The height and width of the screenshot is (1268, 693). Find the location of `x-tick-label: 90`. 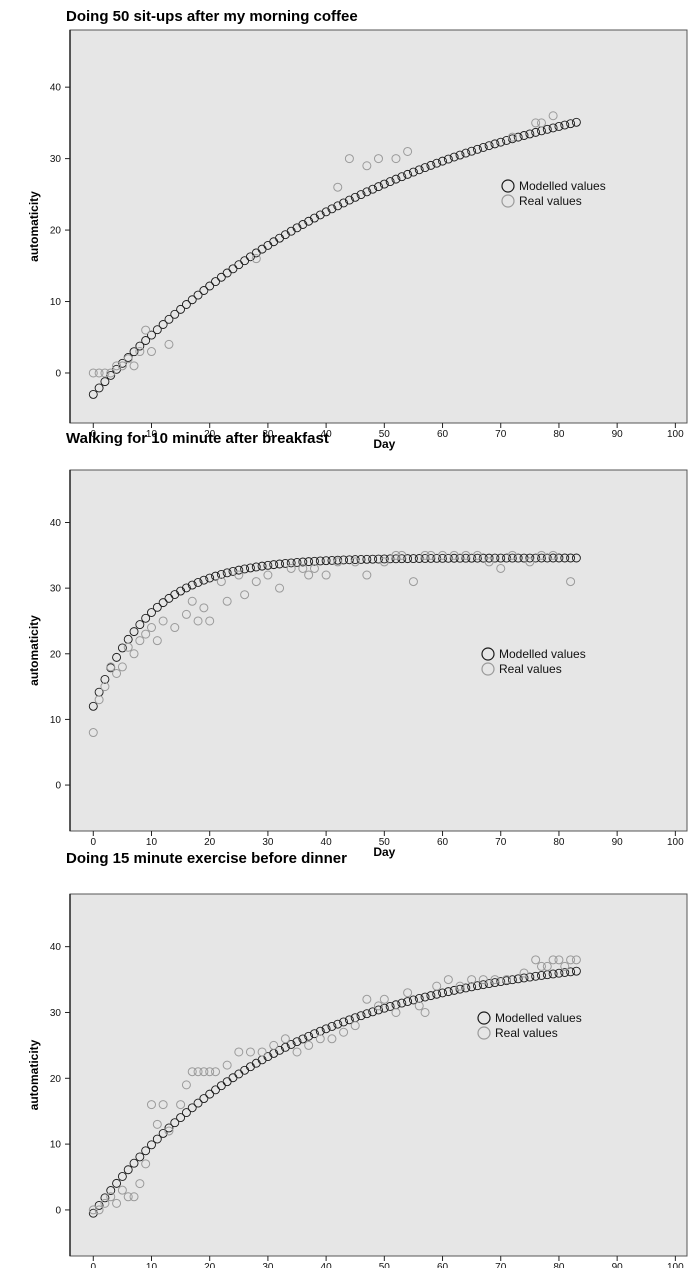

x-tick-label: 90 is located at coordinates (618, 842).